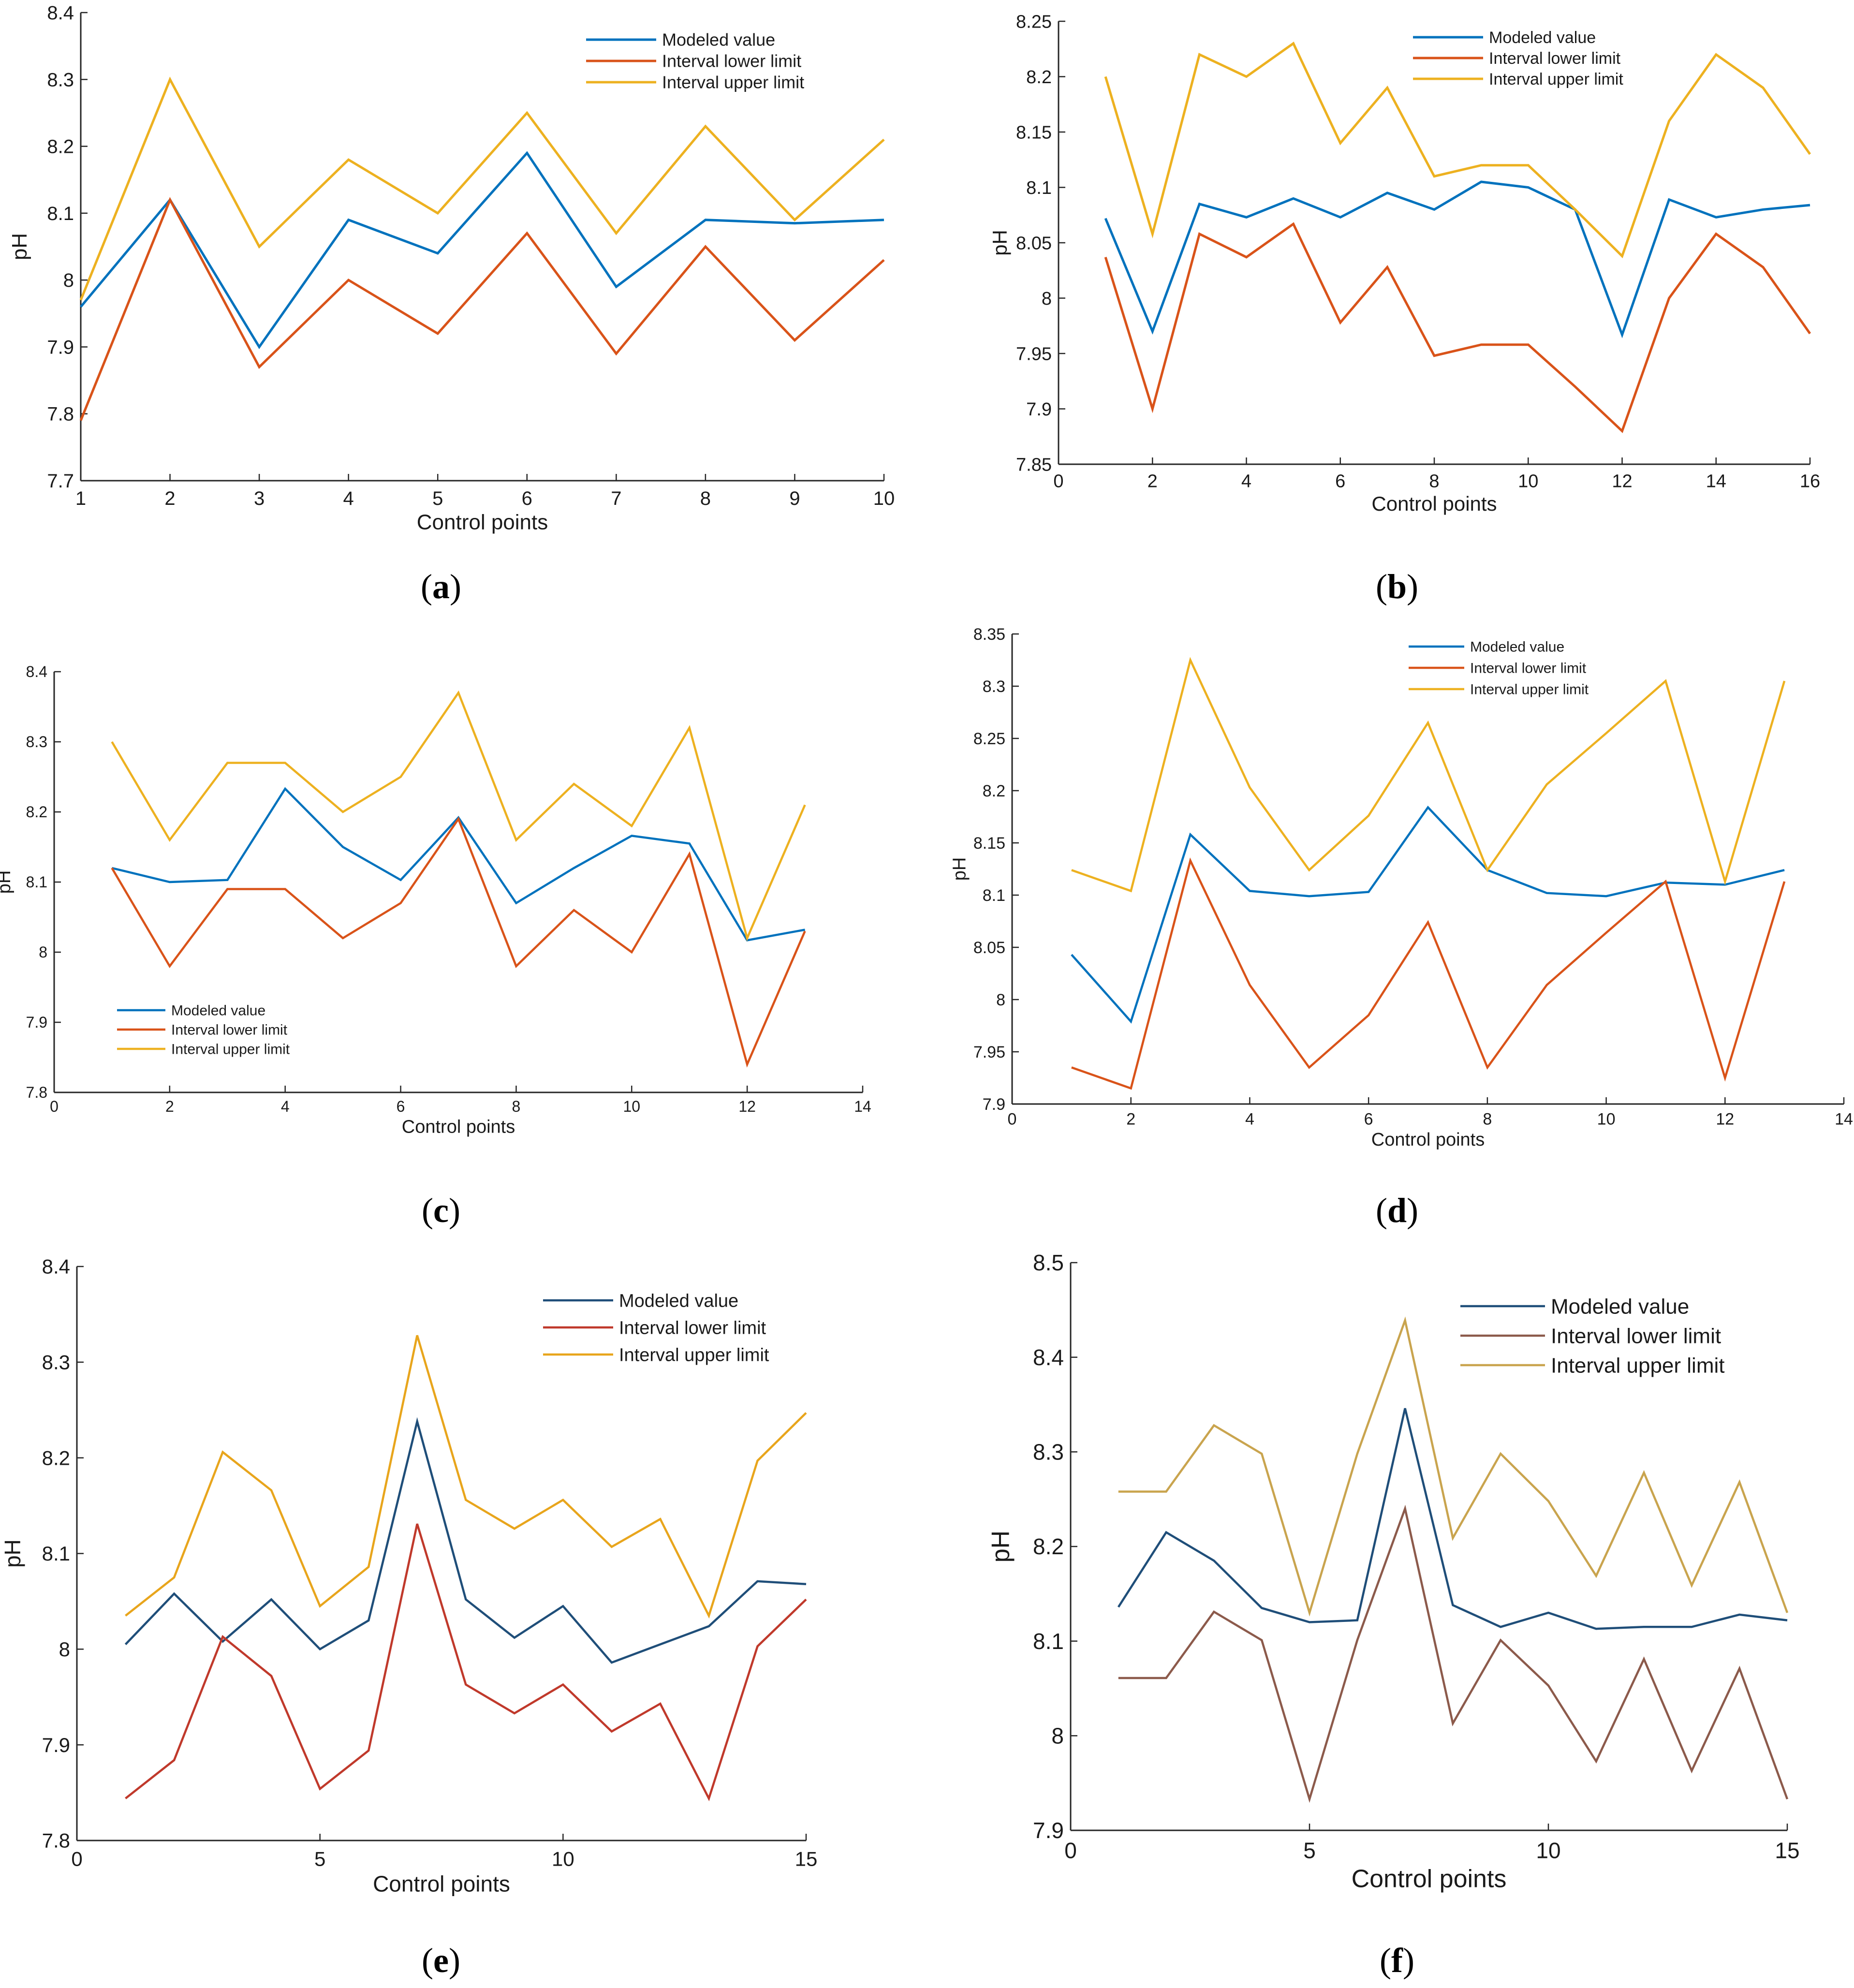 The image size is (1854, 1988). Describe the element at coordinates (1034, 465) in the screenshot. I see `y-tick-label: 7.85` at that location.